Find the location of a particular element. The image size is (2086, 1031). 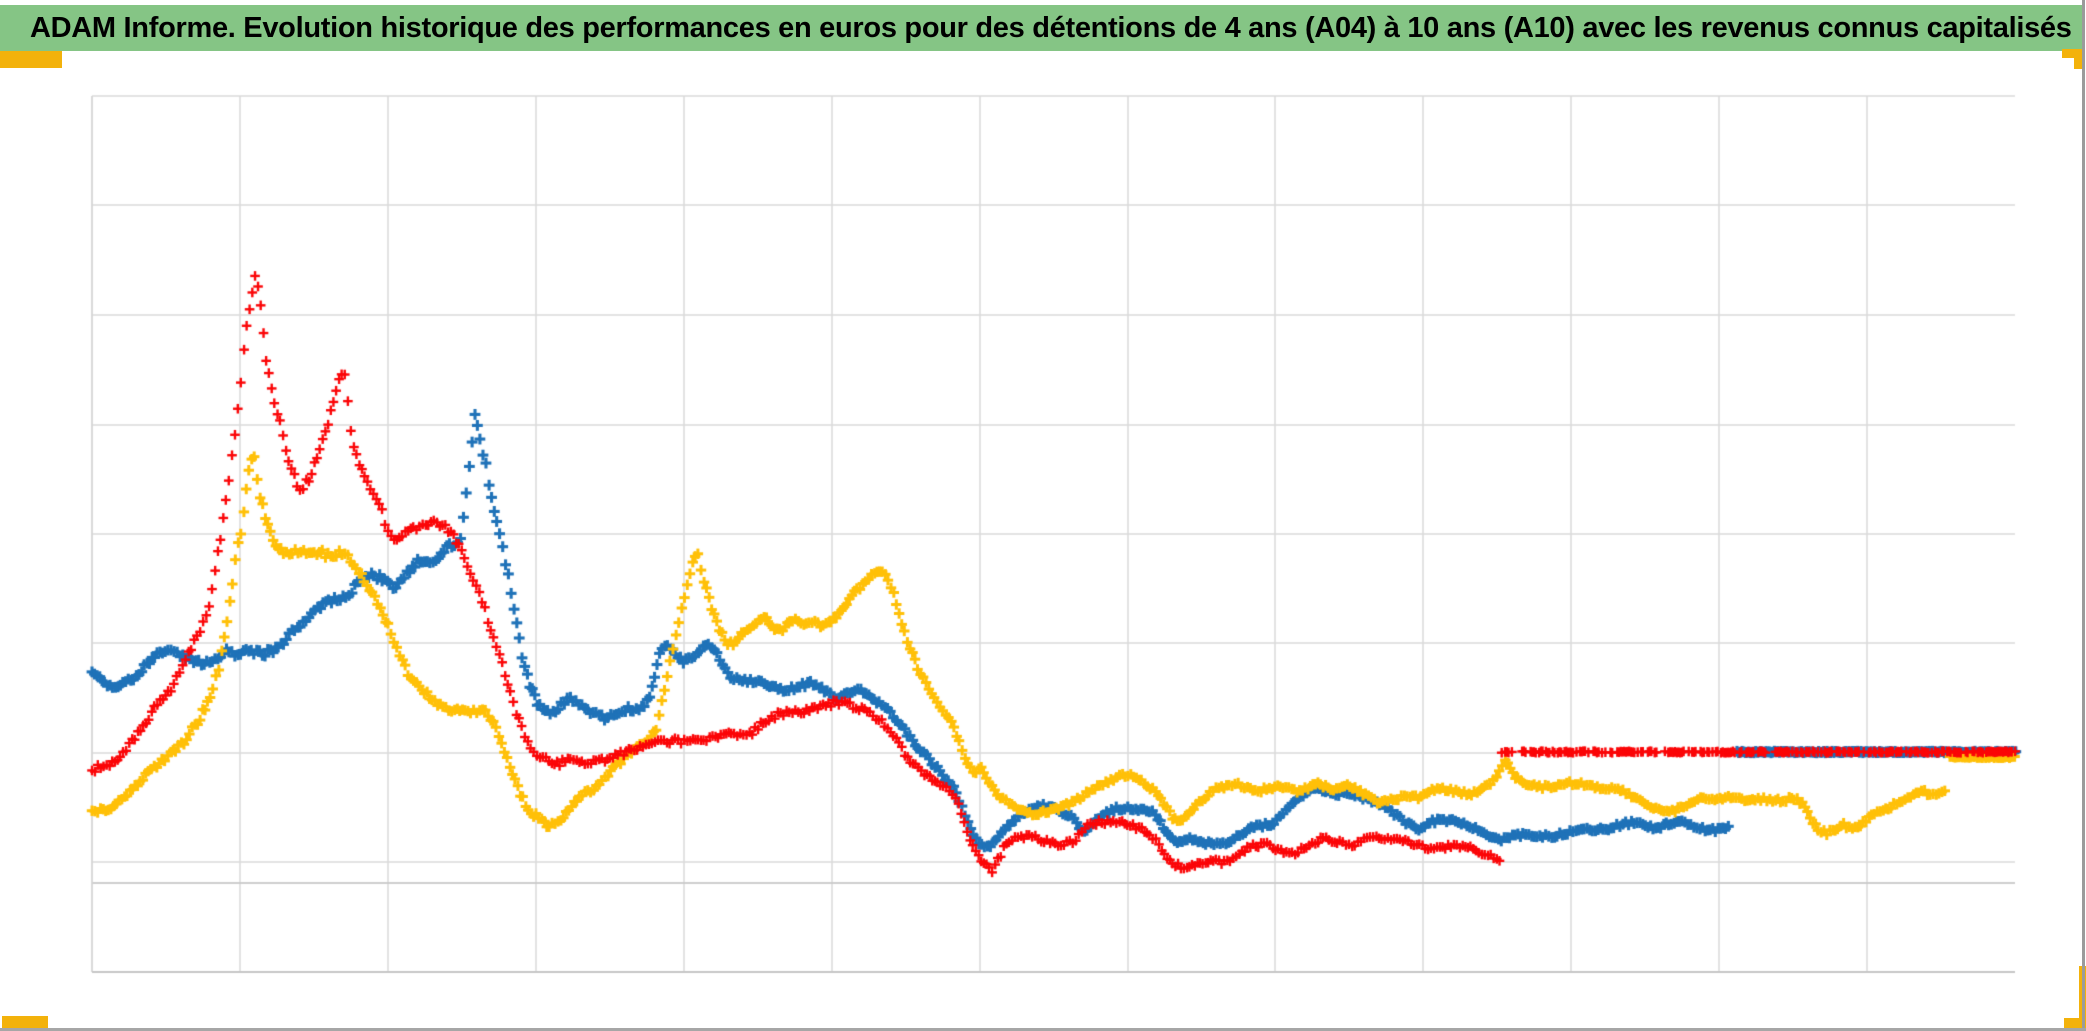

corner-tab-bottom-left is located at coordinates (25, 1022).